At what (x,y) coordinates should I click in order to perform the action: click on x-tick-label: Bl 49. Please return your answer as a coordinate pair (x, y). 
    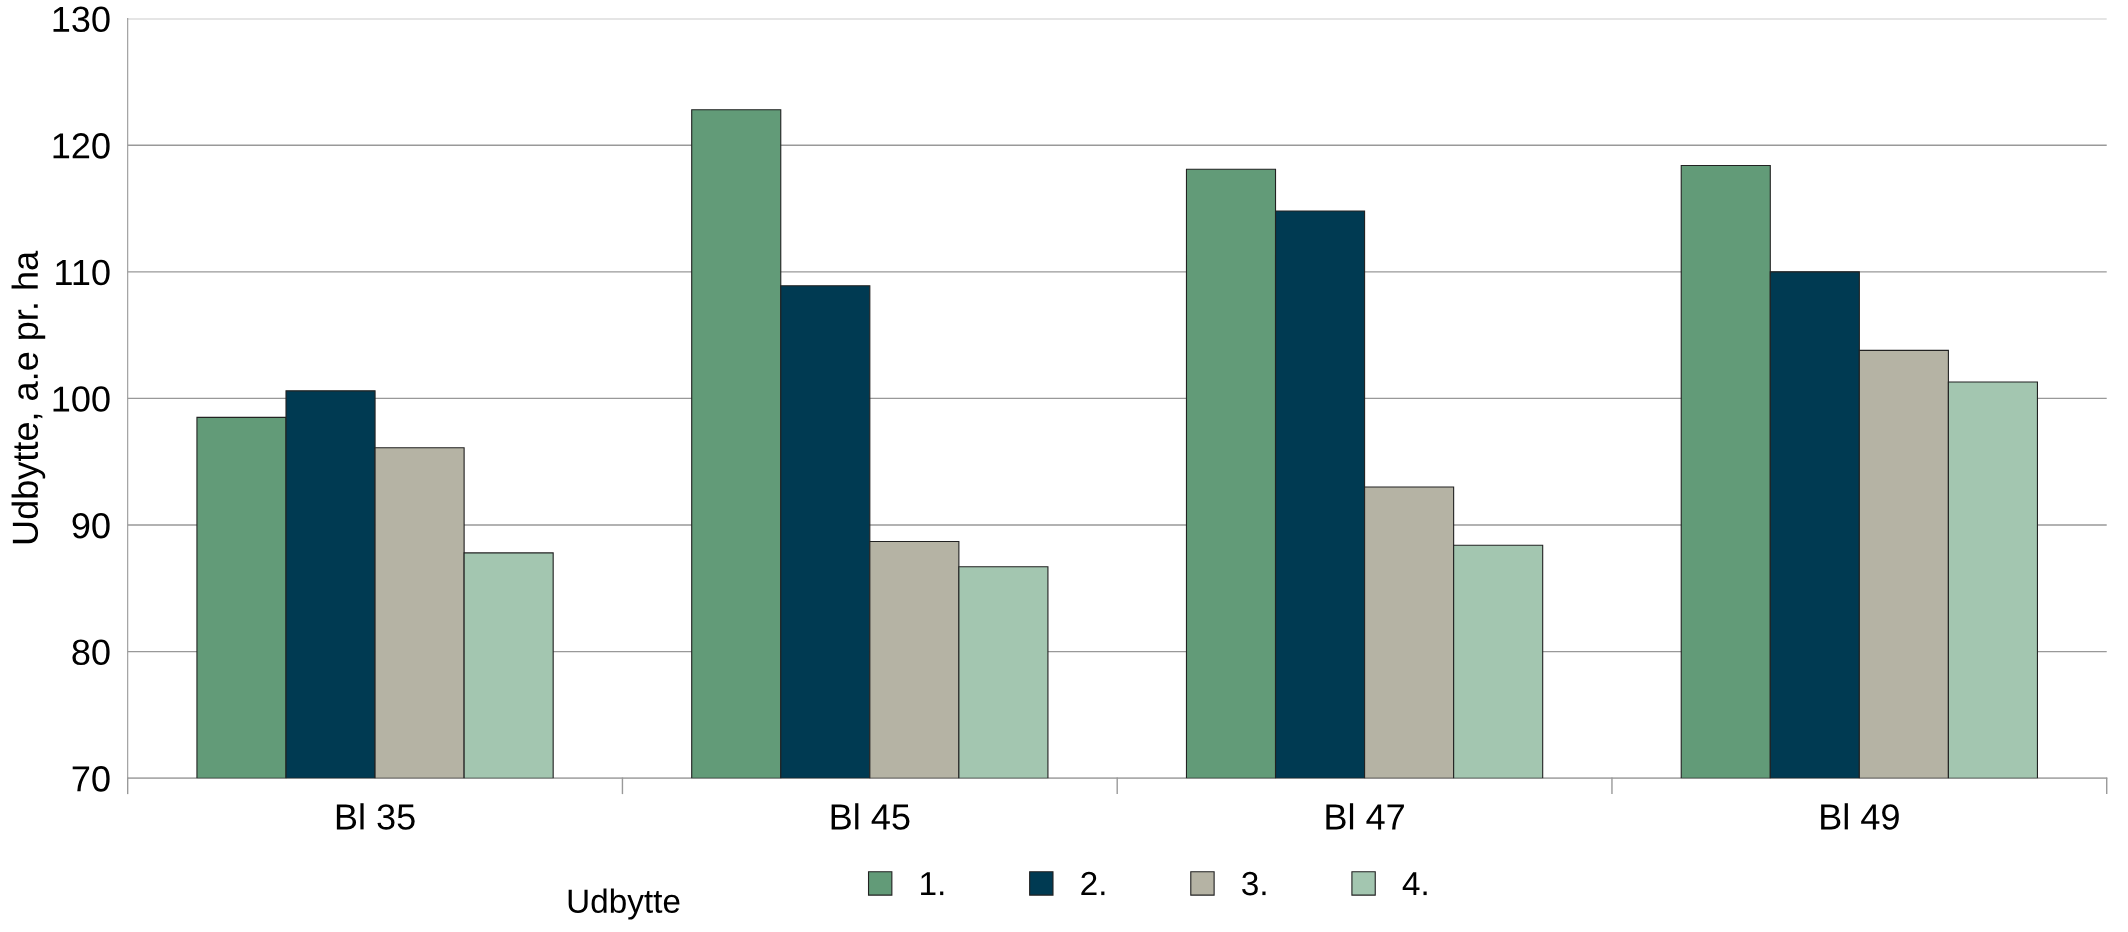
    Looking at the image, I should click on (1860, 816).